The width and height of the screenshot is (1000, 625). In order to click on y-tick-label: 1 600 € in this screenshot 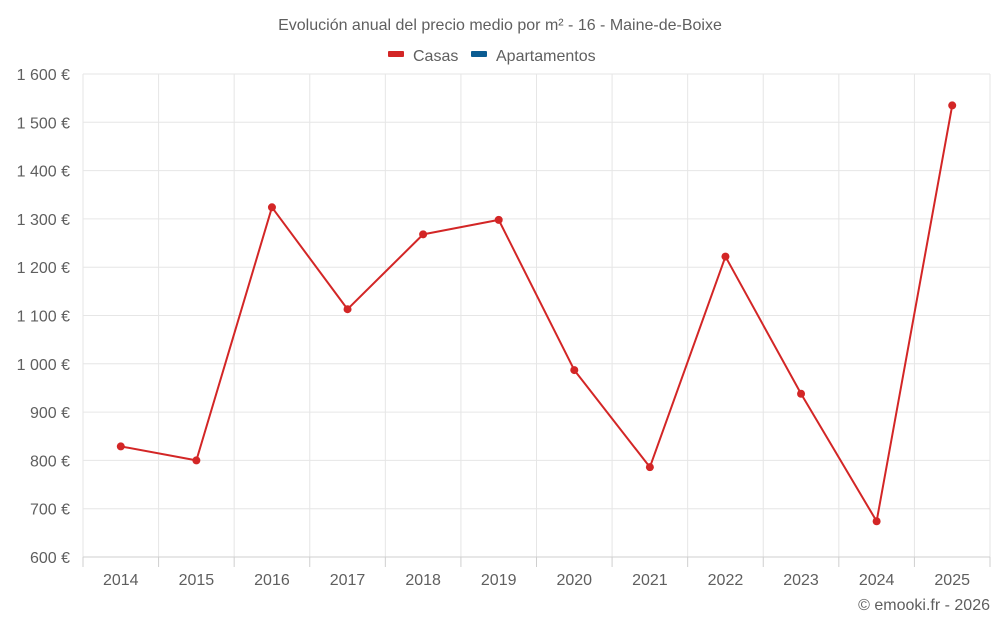, I will do `click(43, 75)`.